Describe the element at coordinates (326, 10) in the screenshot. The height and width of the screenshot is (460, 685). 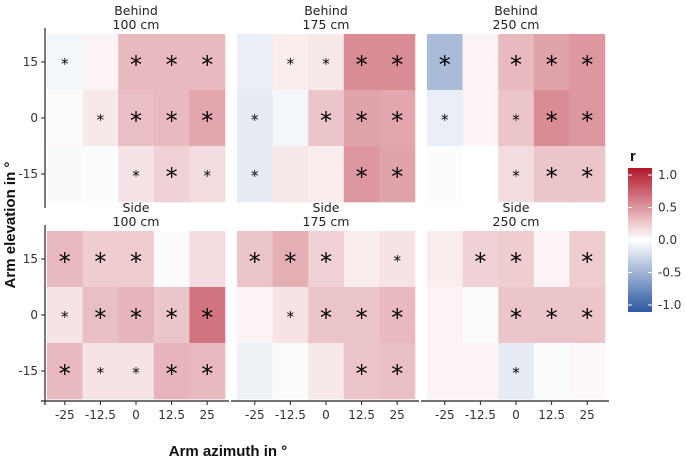
I see `panel-title-line1: Behind` at that location.